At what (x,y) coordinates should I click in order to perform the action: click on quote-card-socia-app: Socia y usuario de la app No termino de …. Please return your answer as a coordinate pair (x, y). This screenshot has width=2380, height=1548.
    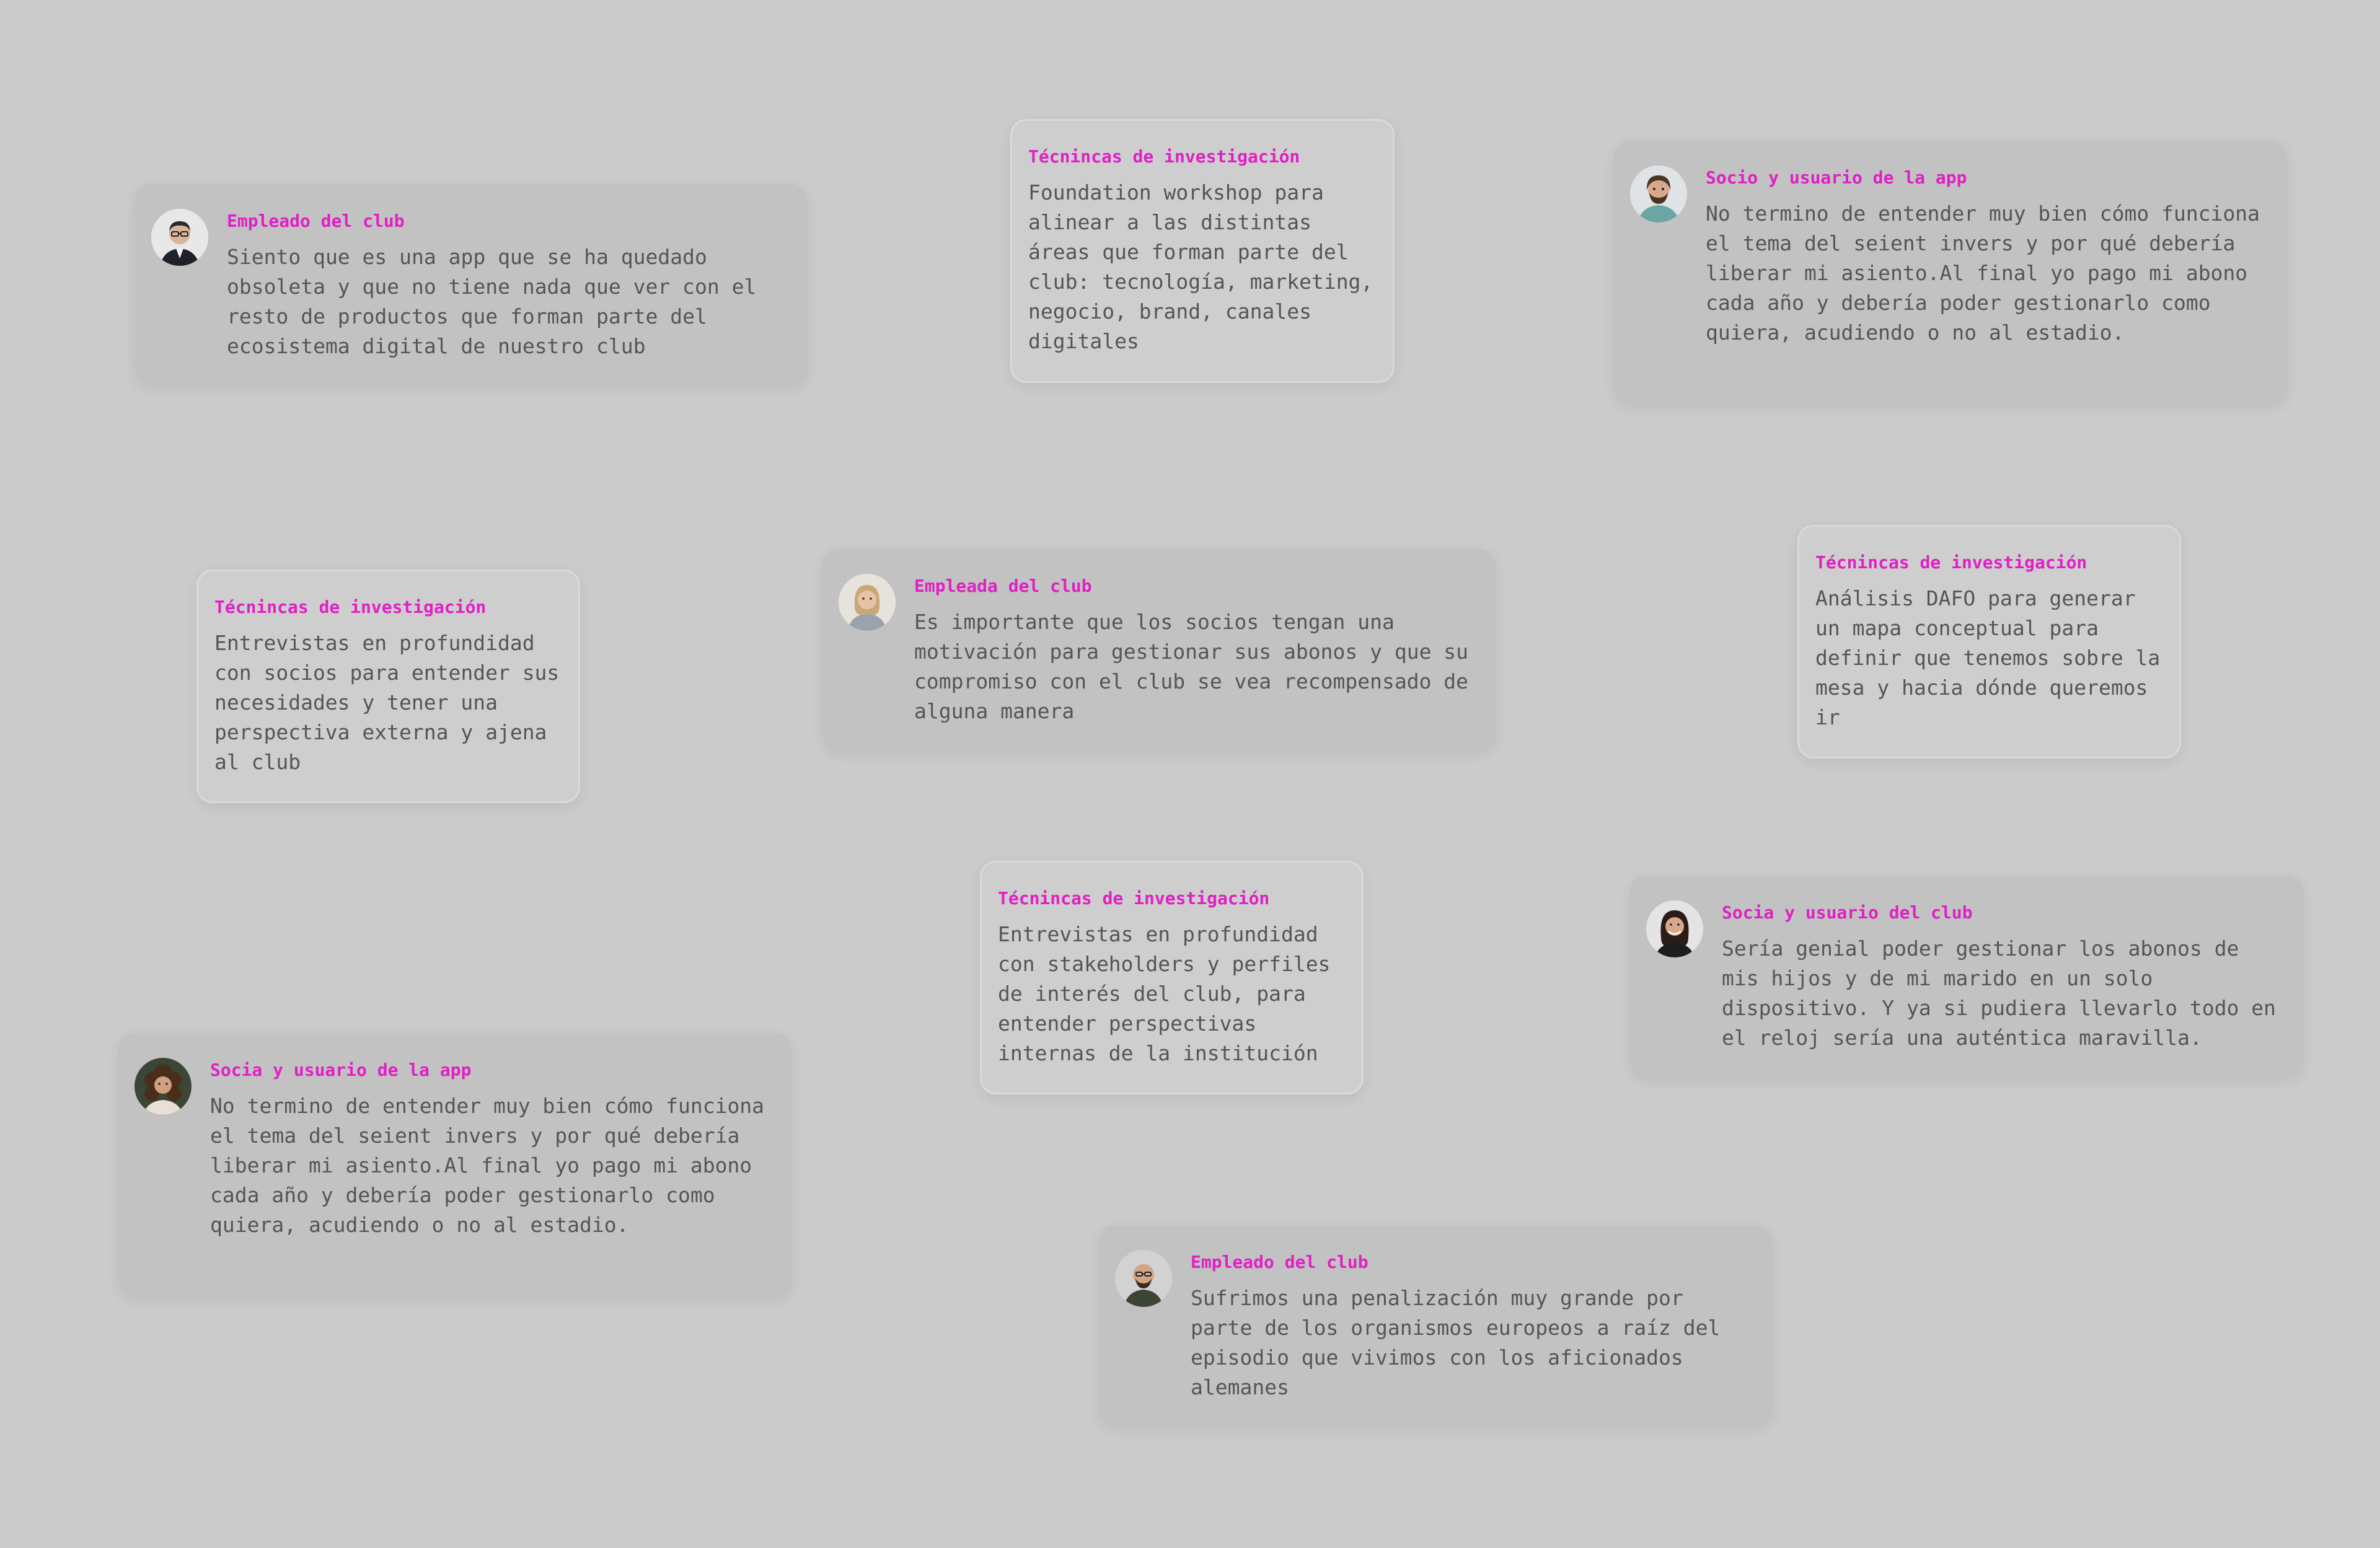
    Looking at the image, I should click on (455, 1164).